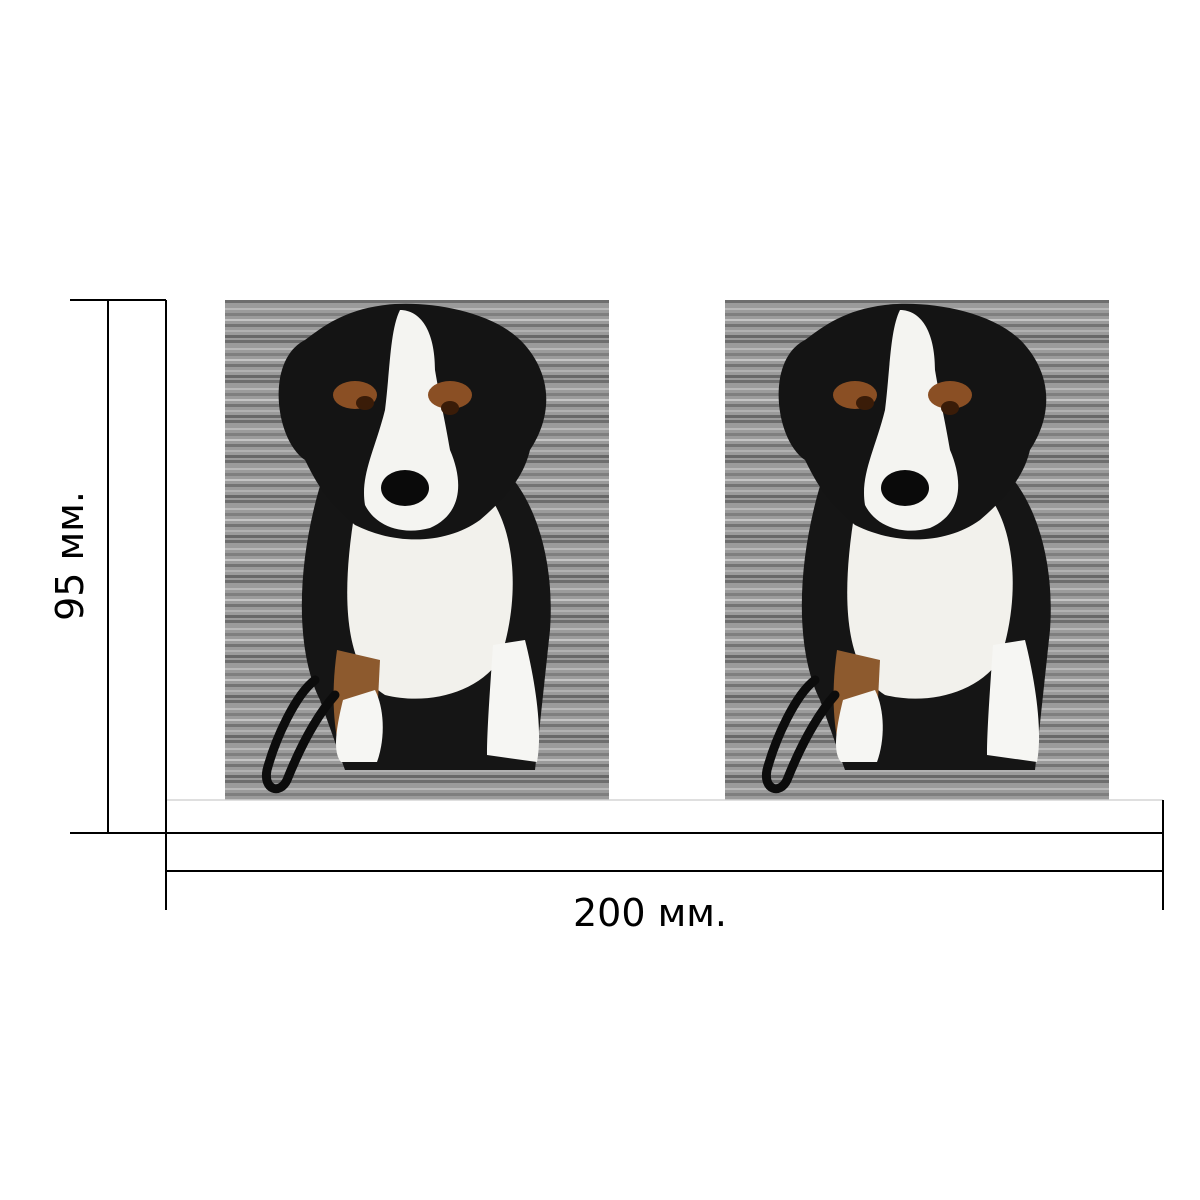  I want to click on dog-photo-right, so click(917, 550).